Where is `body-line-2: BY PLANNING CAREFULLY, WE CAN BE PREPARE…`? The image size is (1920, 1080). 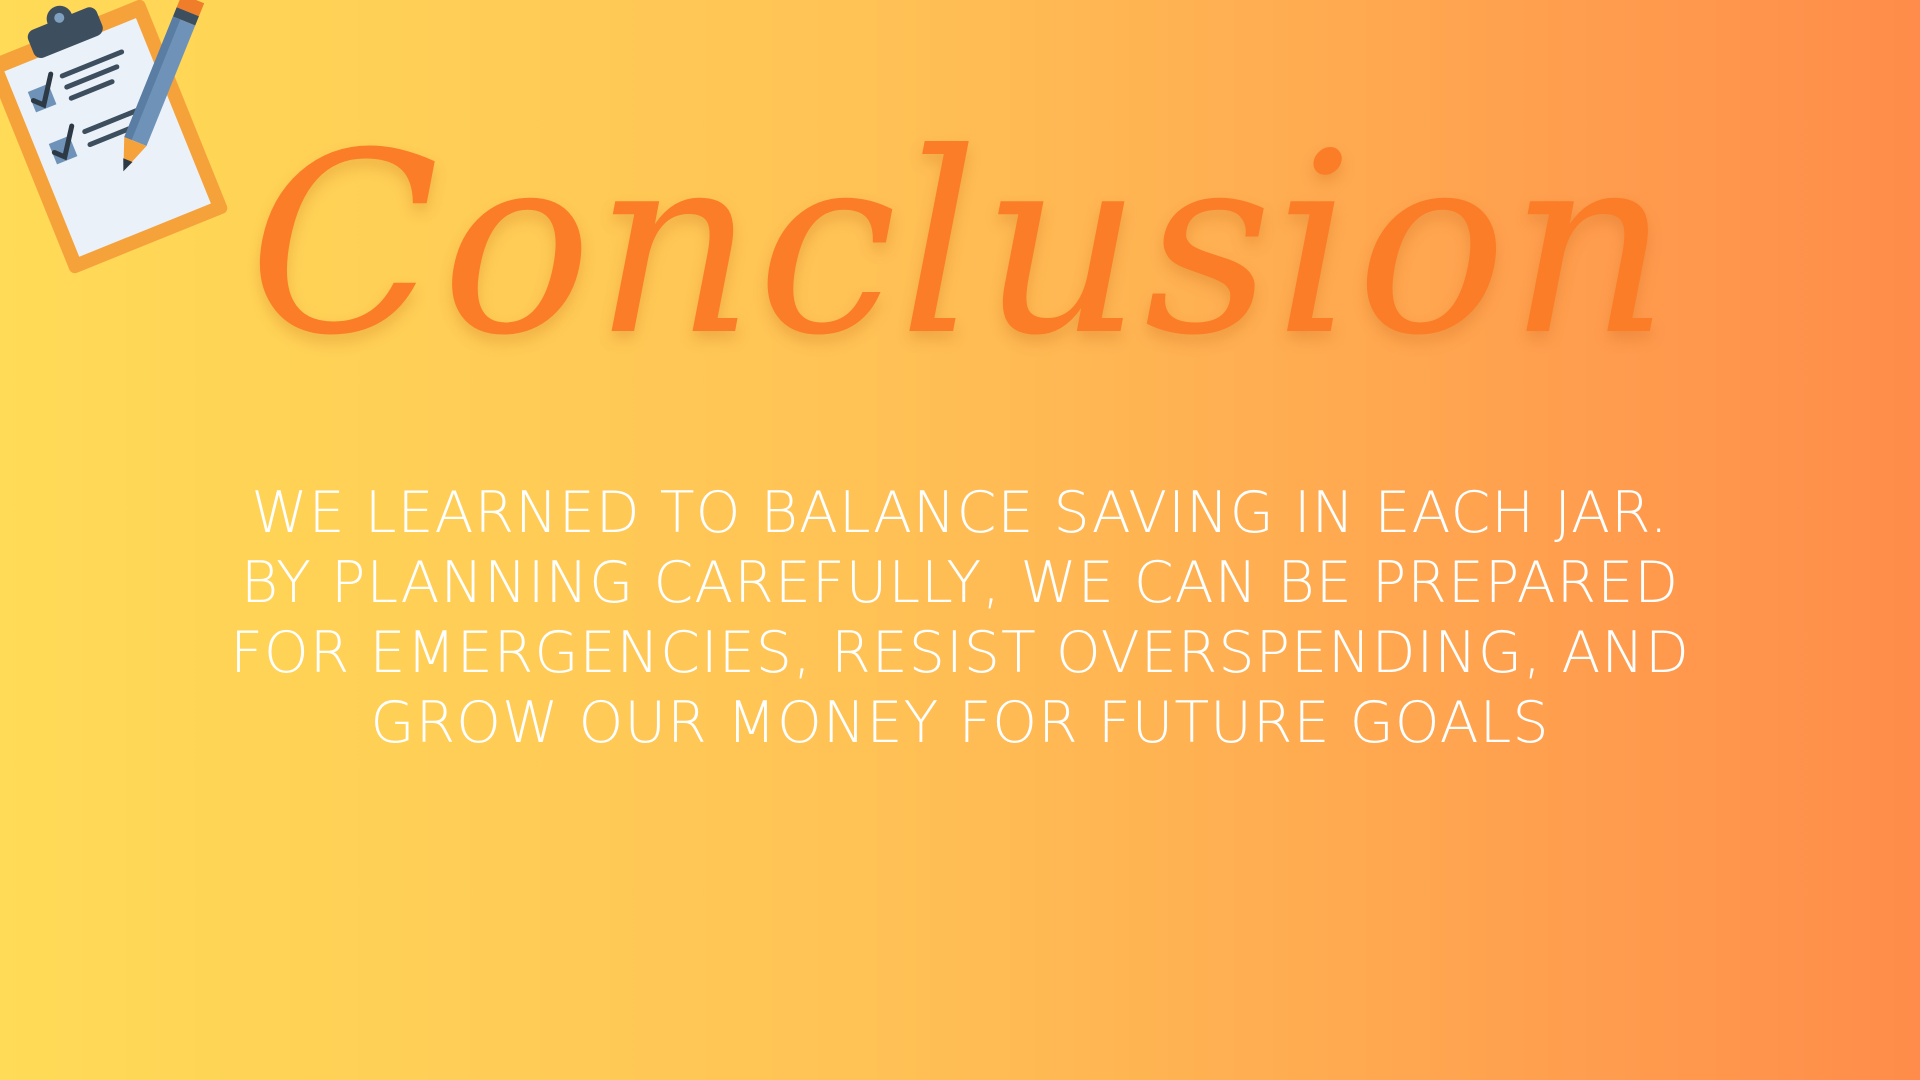
body-line-2: BY PLANNING CAREFULLY, WE CAN BE PREPARE… is located at coordinates (960, 583).